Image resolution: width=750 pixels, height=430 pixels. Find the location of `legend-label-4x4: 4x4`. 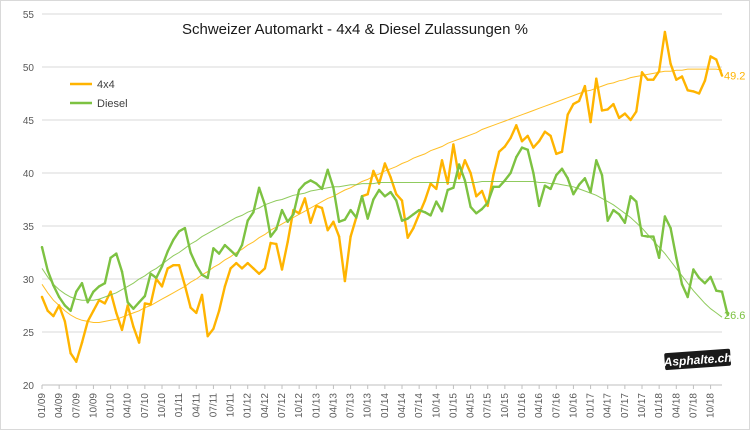

legend-label-4x4: 4x4 is located at coordinates (106, 85).